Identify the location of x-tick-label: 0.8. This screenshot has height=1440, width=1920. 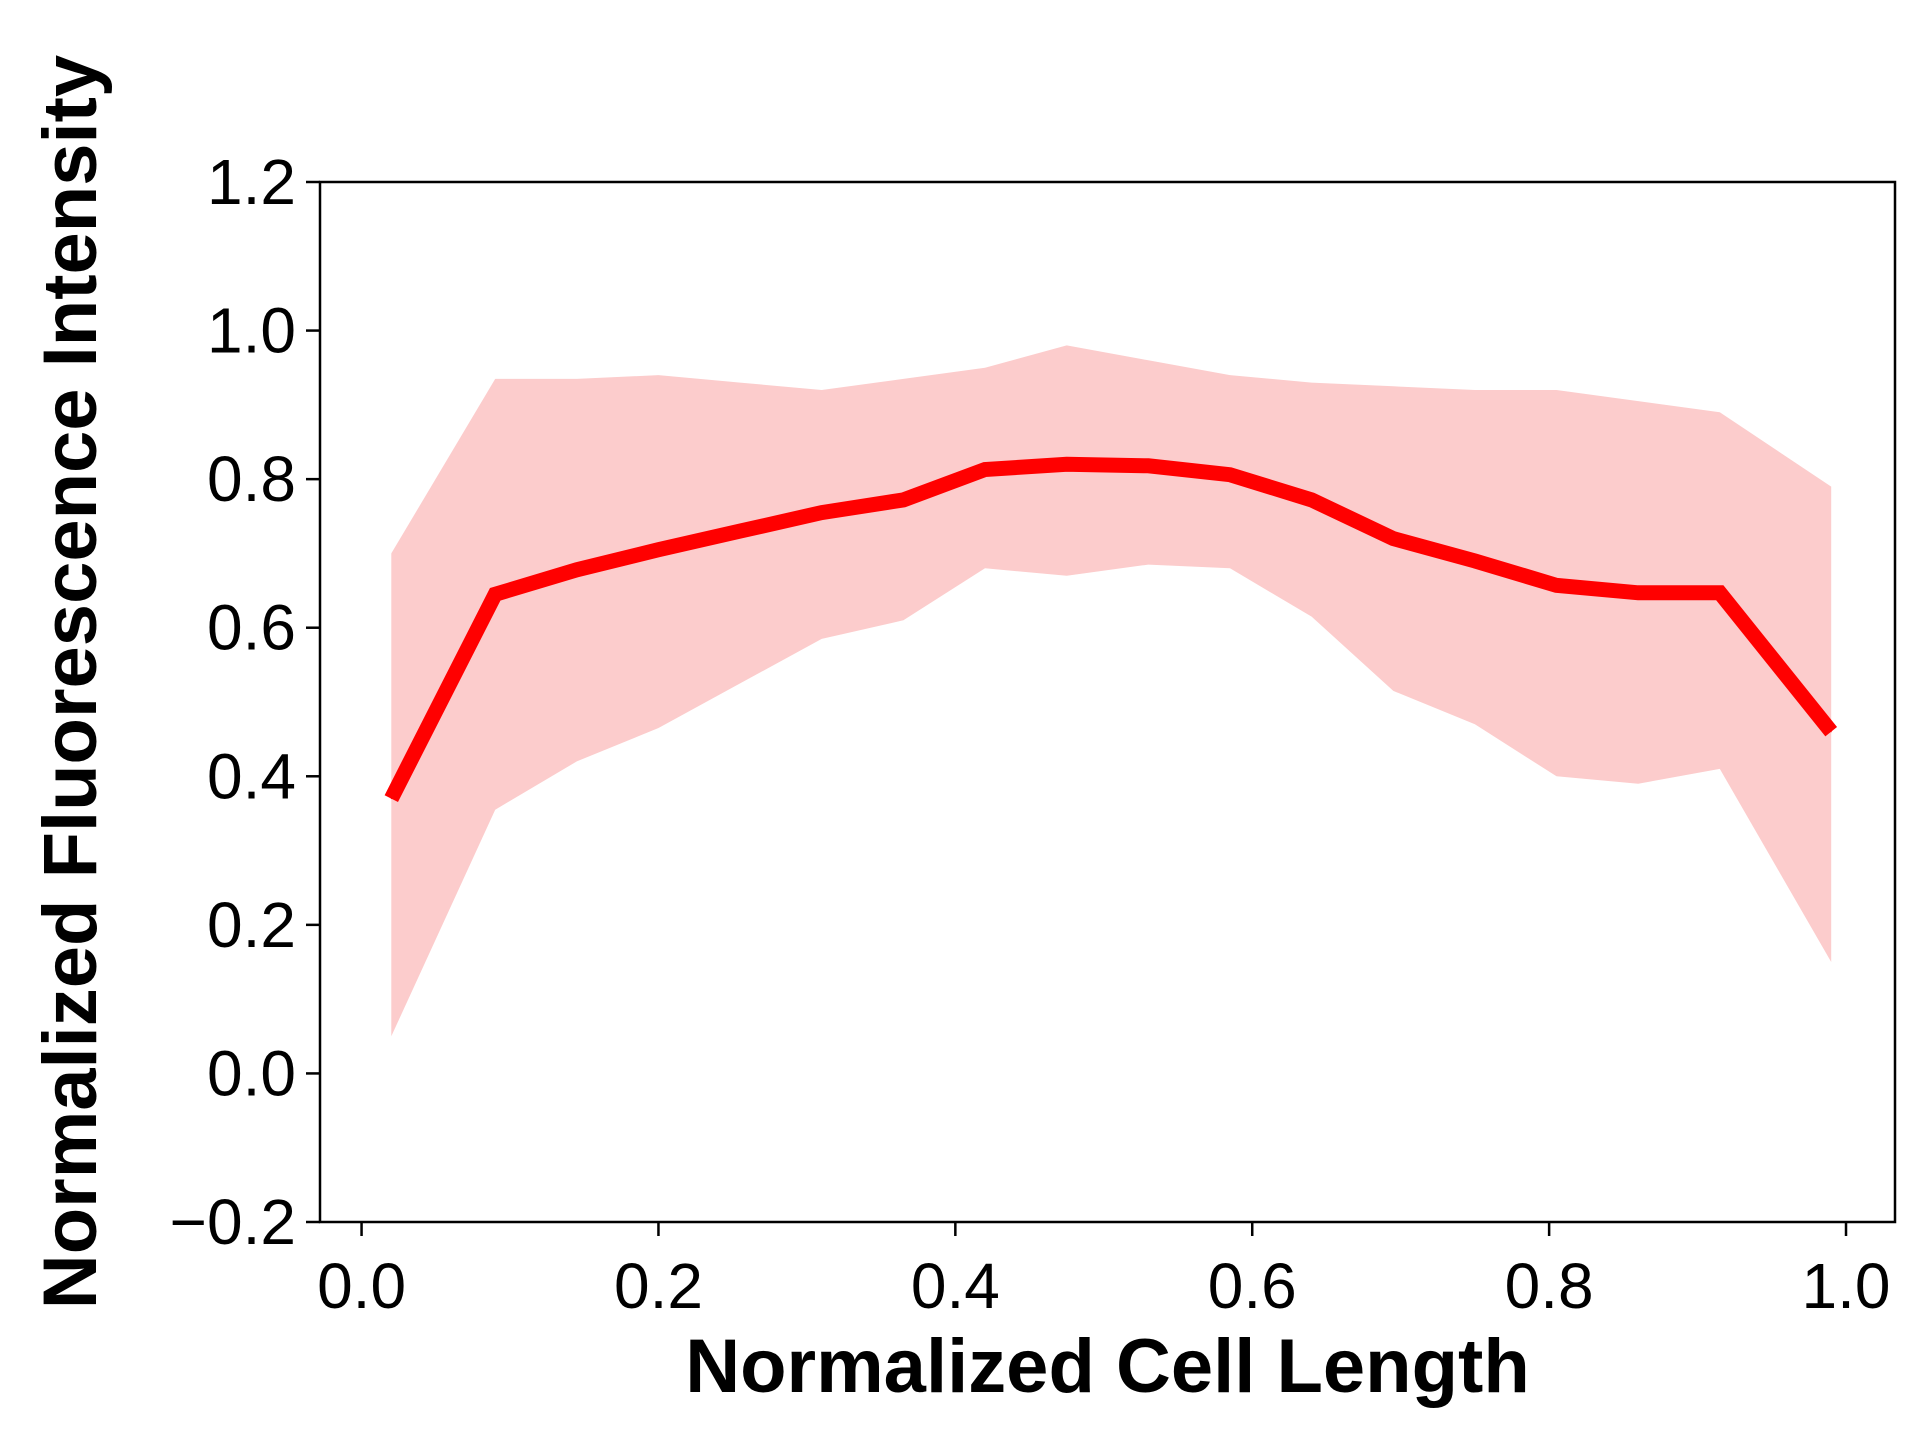
(1549, 1286).